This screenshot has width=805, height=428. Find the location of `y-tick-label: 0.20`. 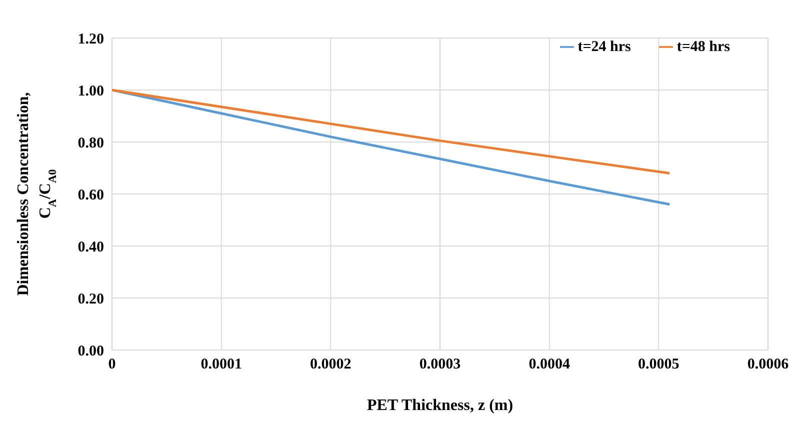

y-tick-label: 0.20 is located at coordinates (91, 299).